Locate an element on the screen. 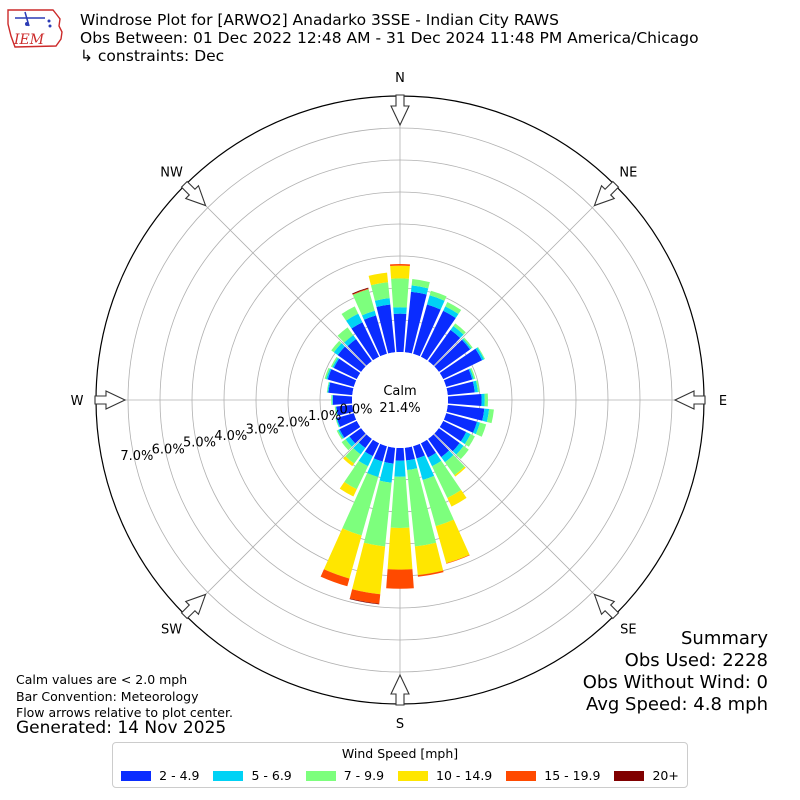  compass-label: NW is located at coordinates (171, 173).